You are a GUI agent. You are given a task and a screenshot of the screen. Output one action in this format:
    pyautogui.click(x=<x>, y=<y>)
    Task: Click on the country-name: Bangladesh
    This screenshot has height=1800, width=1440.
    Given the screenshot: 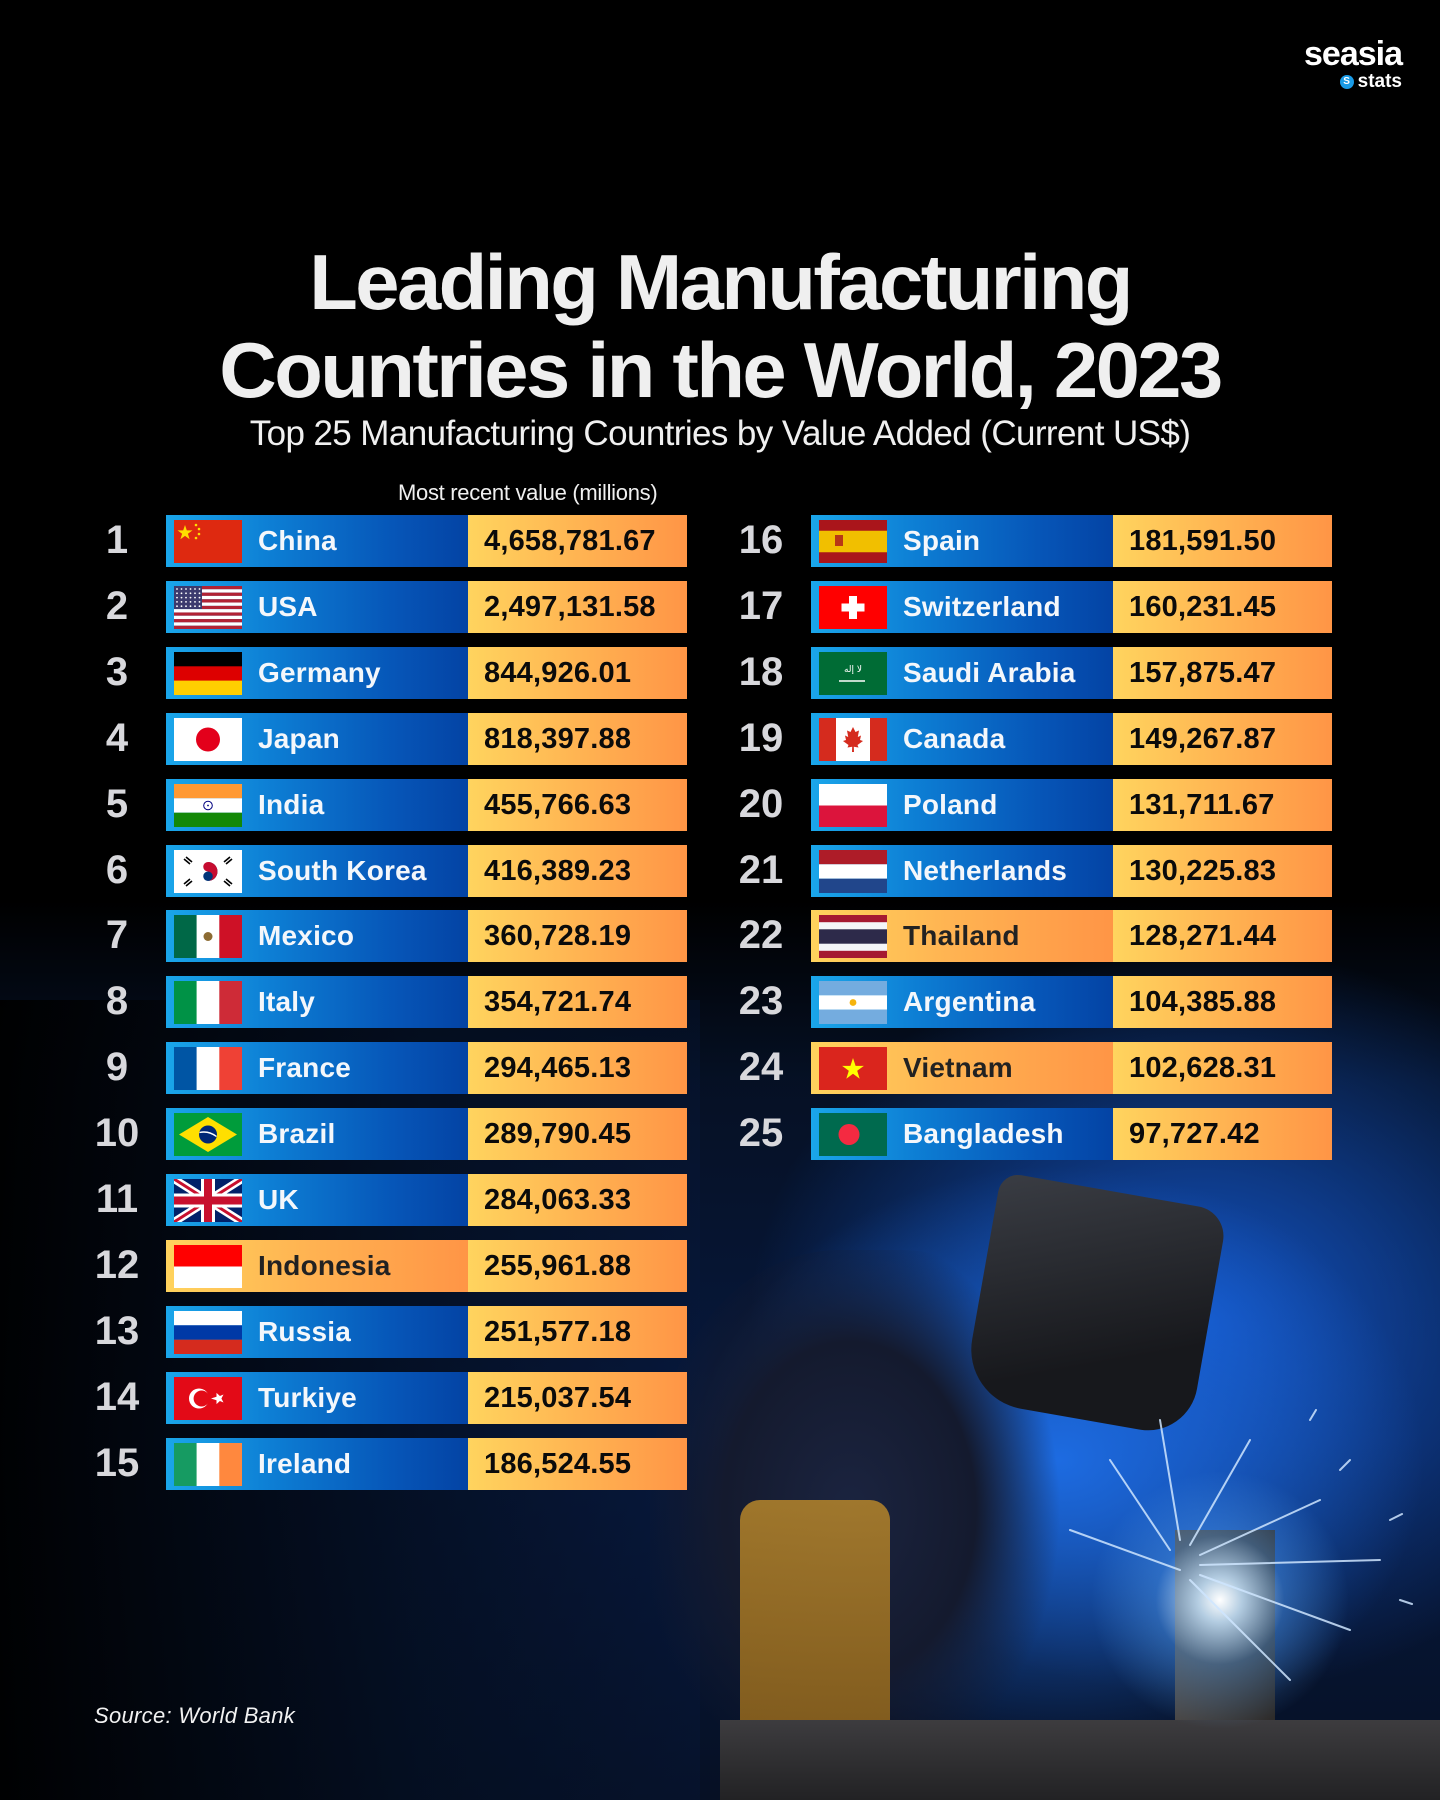 What is the action you would take?
    pyautogui.click(x=983, y=1134)
    